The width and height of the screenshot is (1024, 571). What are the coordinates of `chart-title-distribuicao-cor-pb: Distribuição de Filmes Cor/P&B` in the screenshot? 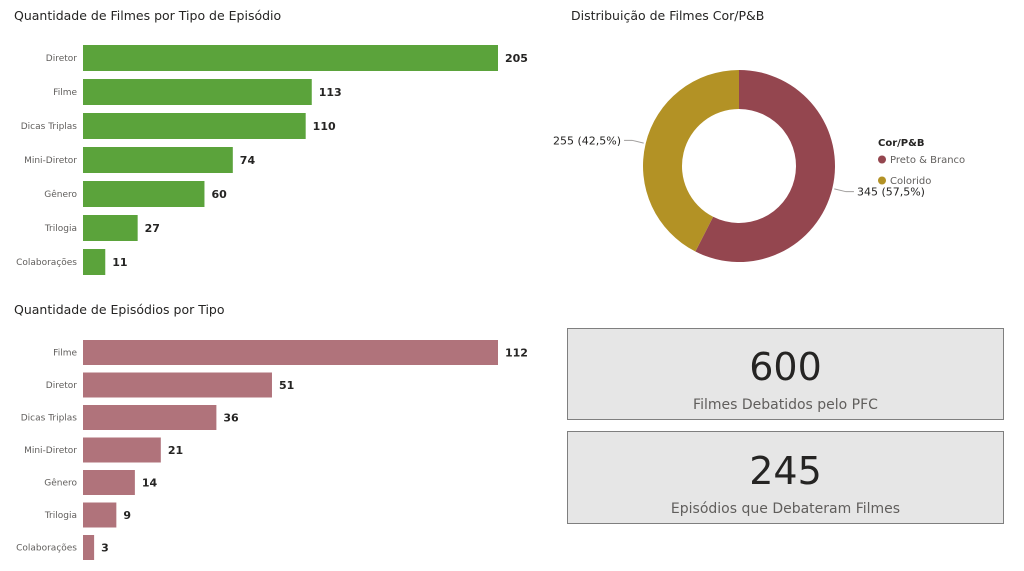 It's located at (668, 15).